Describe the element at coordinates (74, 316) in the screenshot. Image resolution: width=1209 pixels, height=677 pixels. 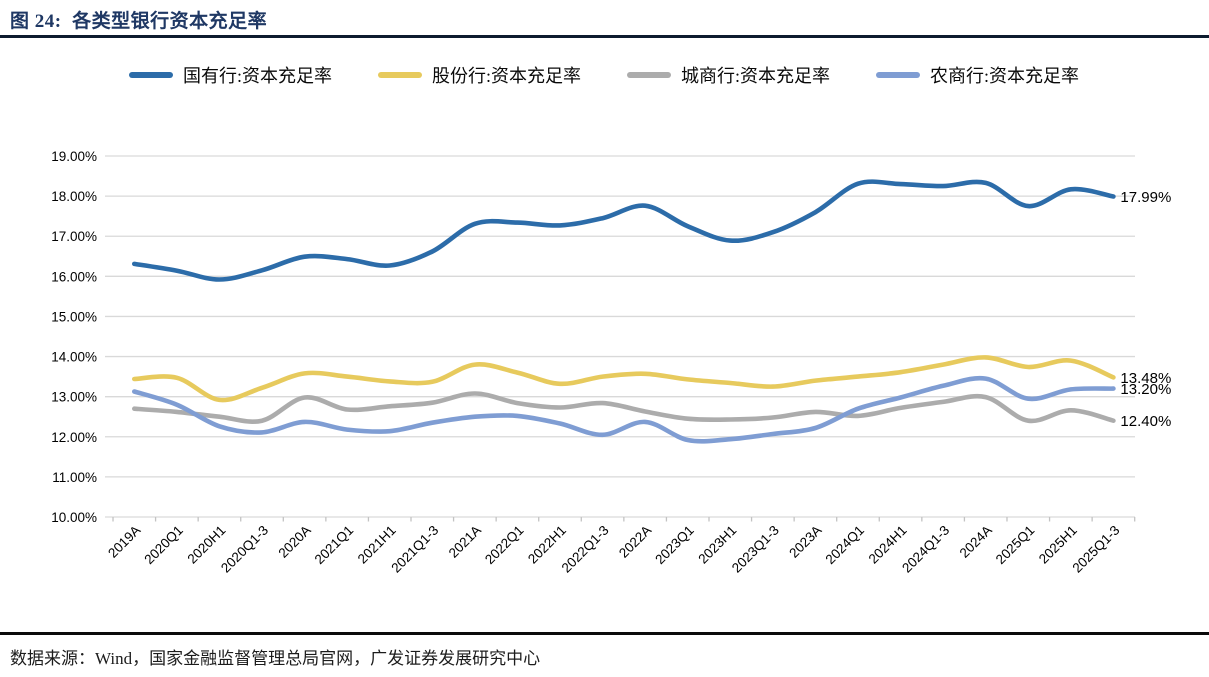
I see `y-axis-tick-label: 15.00%` at that location.